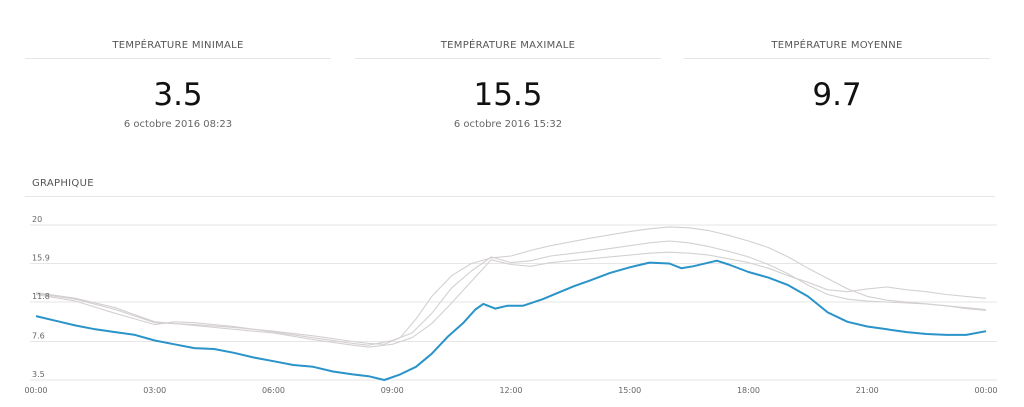  Describe the element at coordinates (178, 49) in the screenshot. I see `stat-min-label: TEMPÉRATURE MINIMALE` at that location.